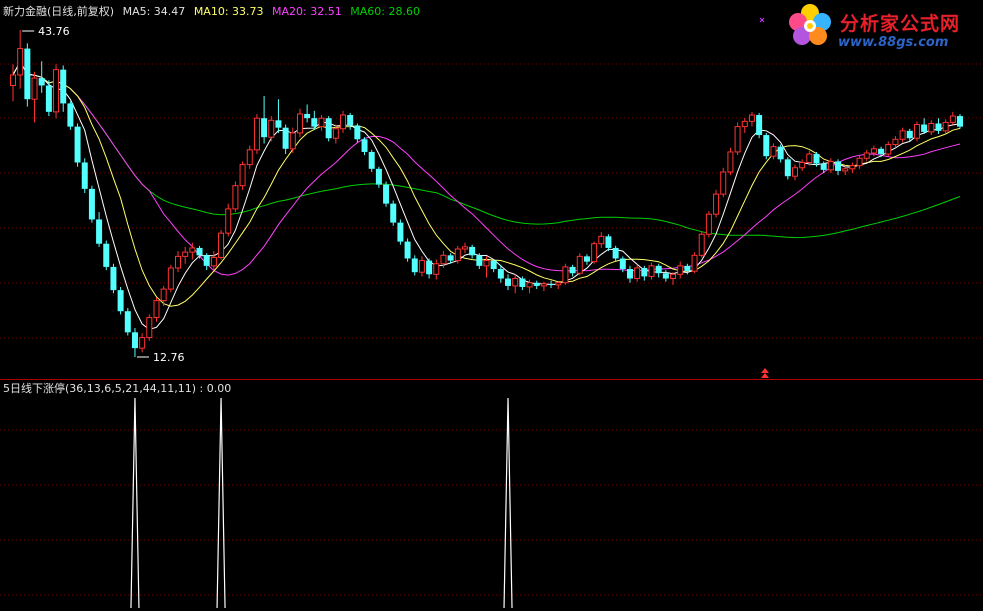 Image resolution: width=983 pixels, height=611 pixels. Describe the element at coordinates (221, 503) in the screenshot. I see `signal-spike` at that location.